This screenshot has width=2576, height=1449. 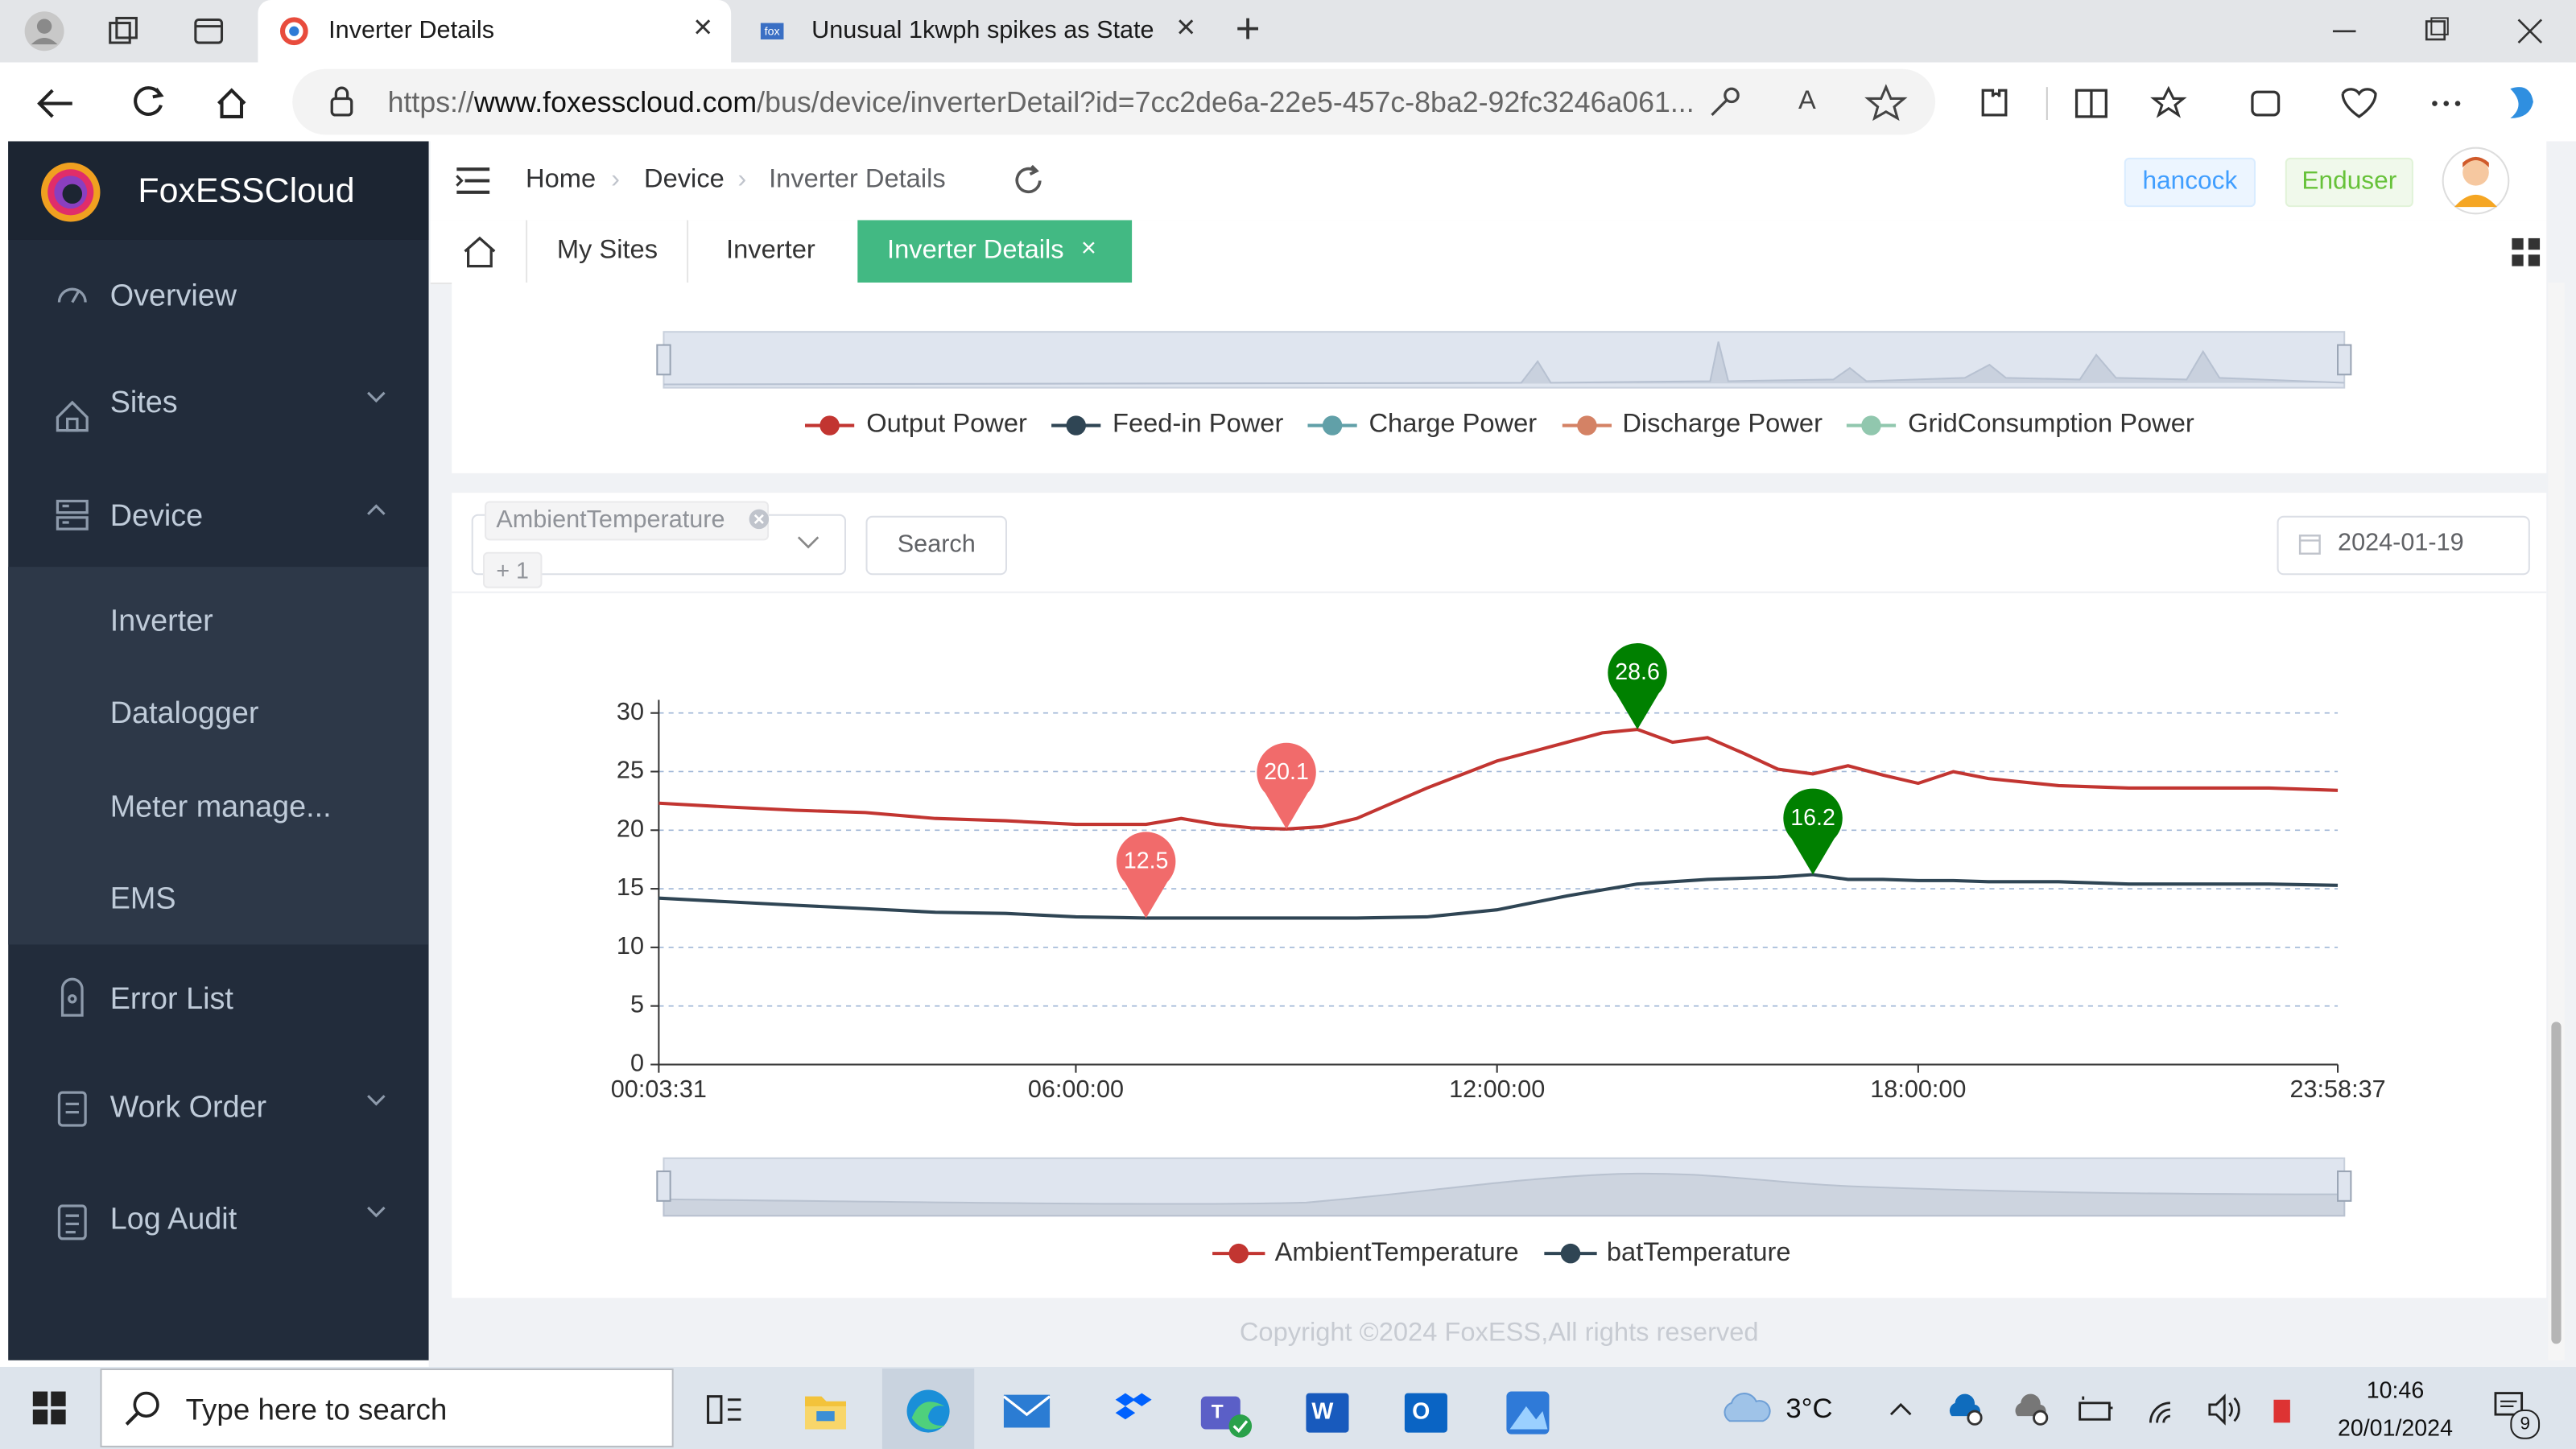 I want to click on notification-icon, so click(x=2510, y=1408).